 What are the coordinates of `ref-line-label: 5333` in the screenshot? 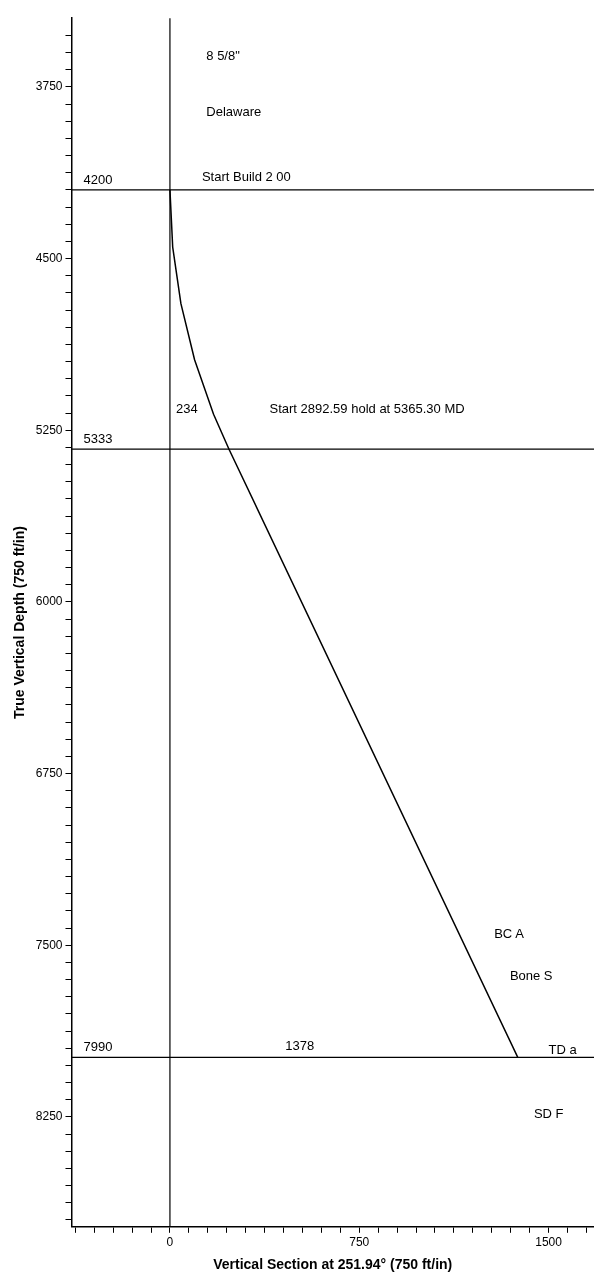 It's located at (98, 439).